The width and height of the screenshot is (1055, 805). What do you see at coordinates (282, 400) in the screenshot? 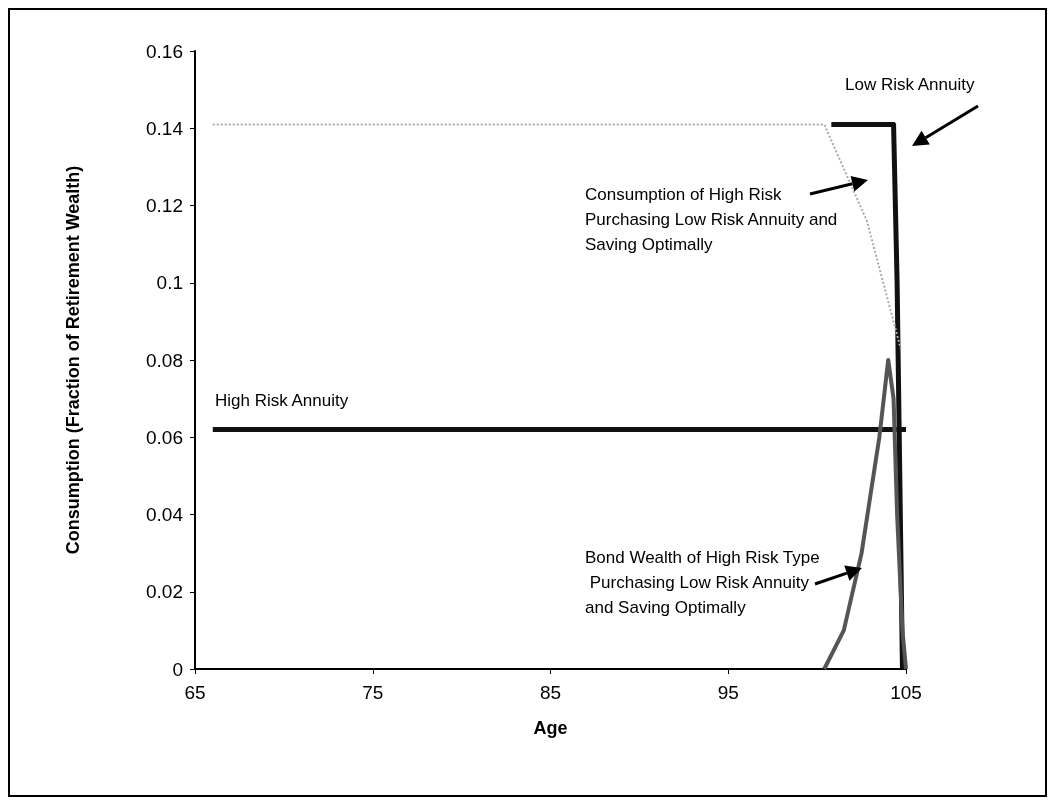
I see `series-label: High Risk Annuity` at bounding box center [282, 400].